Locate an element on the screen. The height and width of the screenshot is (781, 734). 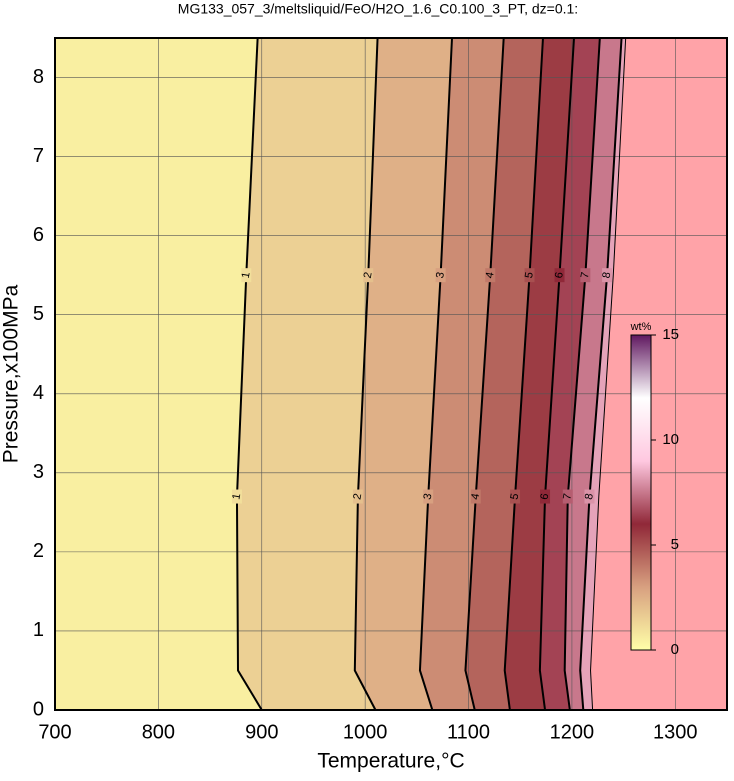
colorbar-tick-label: 15 is located at coordinates (670, 334).